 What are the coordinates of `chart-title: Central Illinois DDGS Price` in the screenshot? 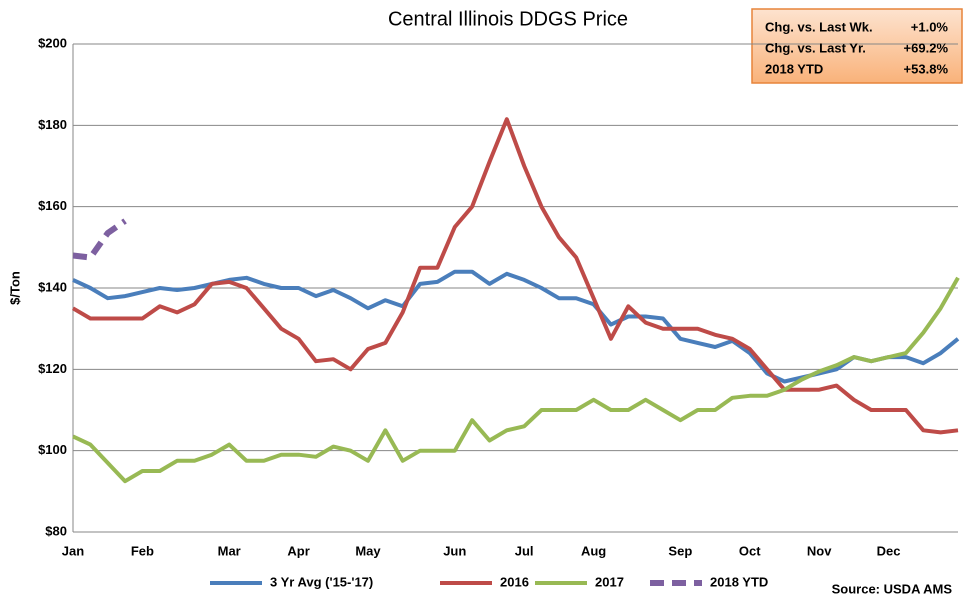 It's located at (508, 19).